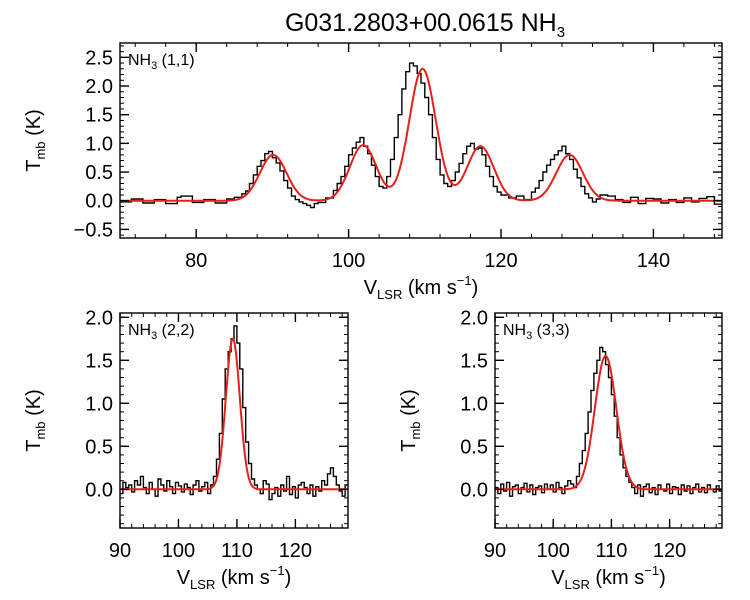 The height and width of the screenshot is (600, 750). I want to click on panel-label: NH3 (1,1), so click(161, 62).